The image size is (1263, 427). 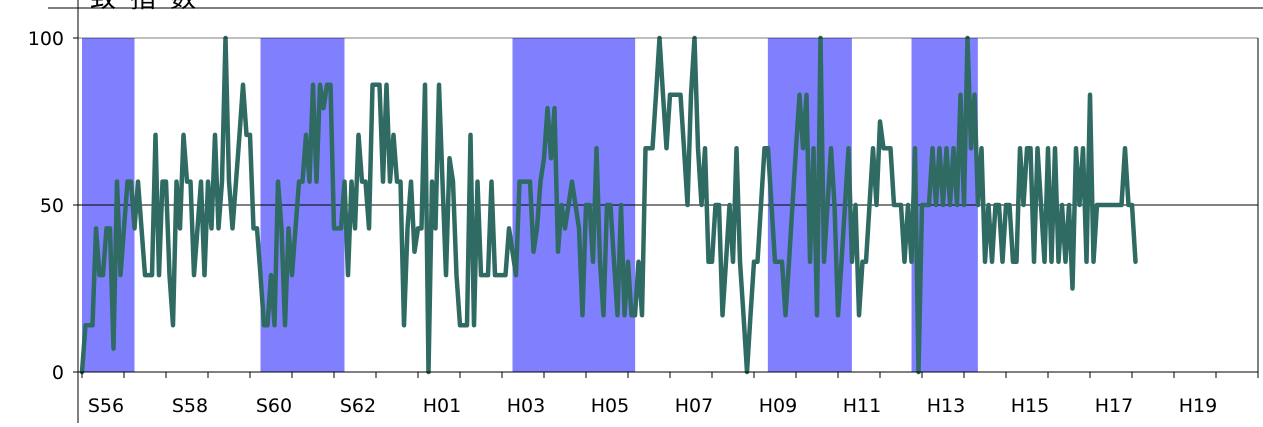 I want to click on x-tick-label-H05: H05, so click(x=610, y=406).